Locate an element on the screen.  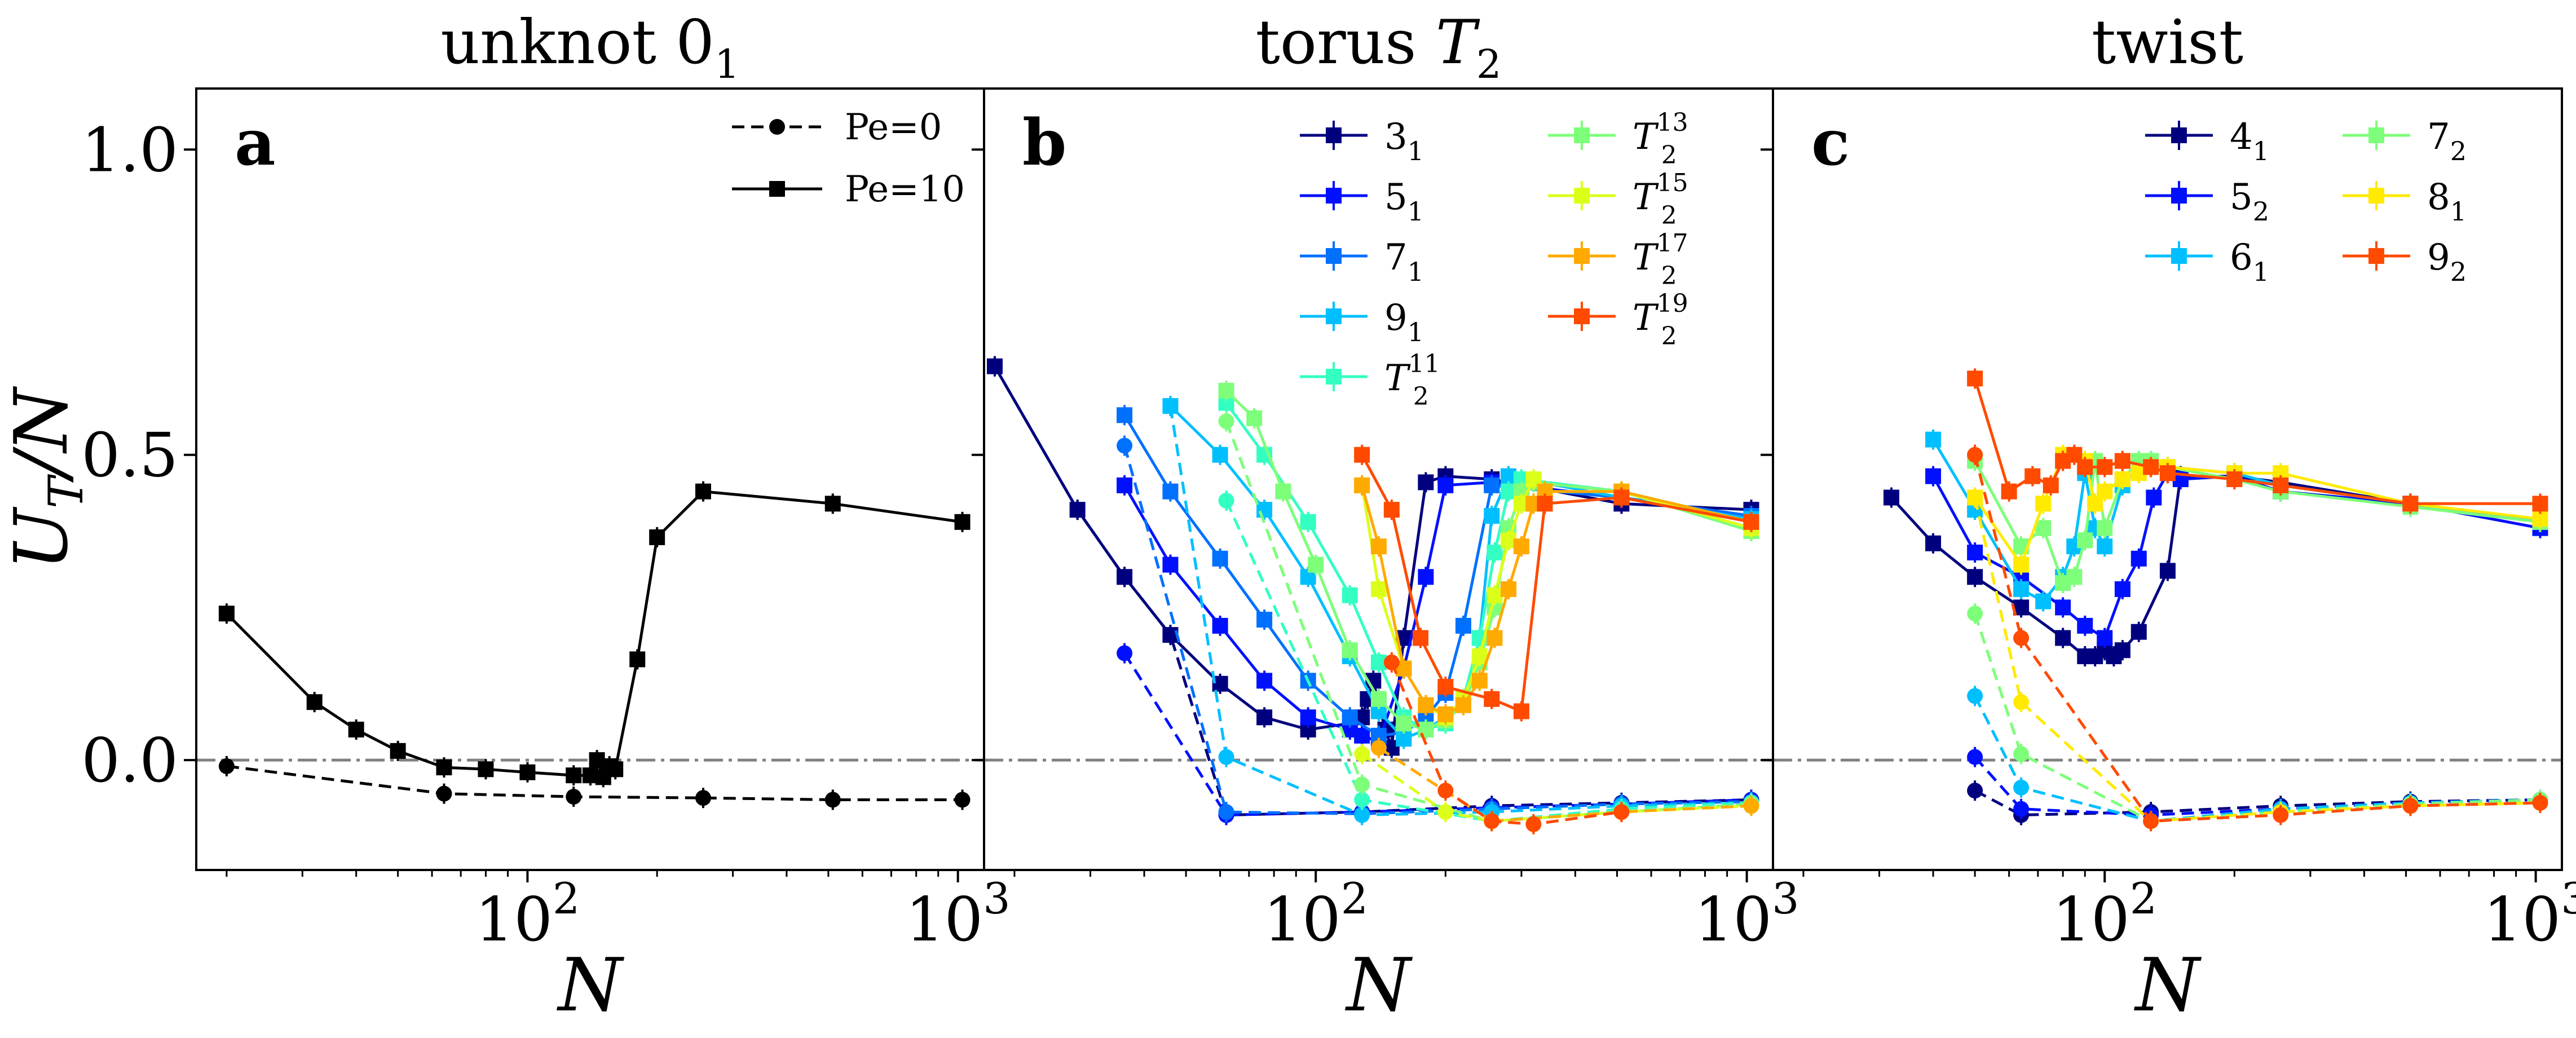
legend-label: T15 2 is located at coordinates (1660, 200).